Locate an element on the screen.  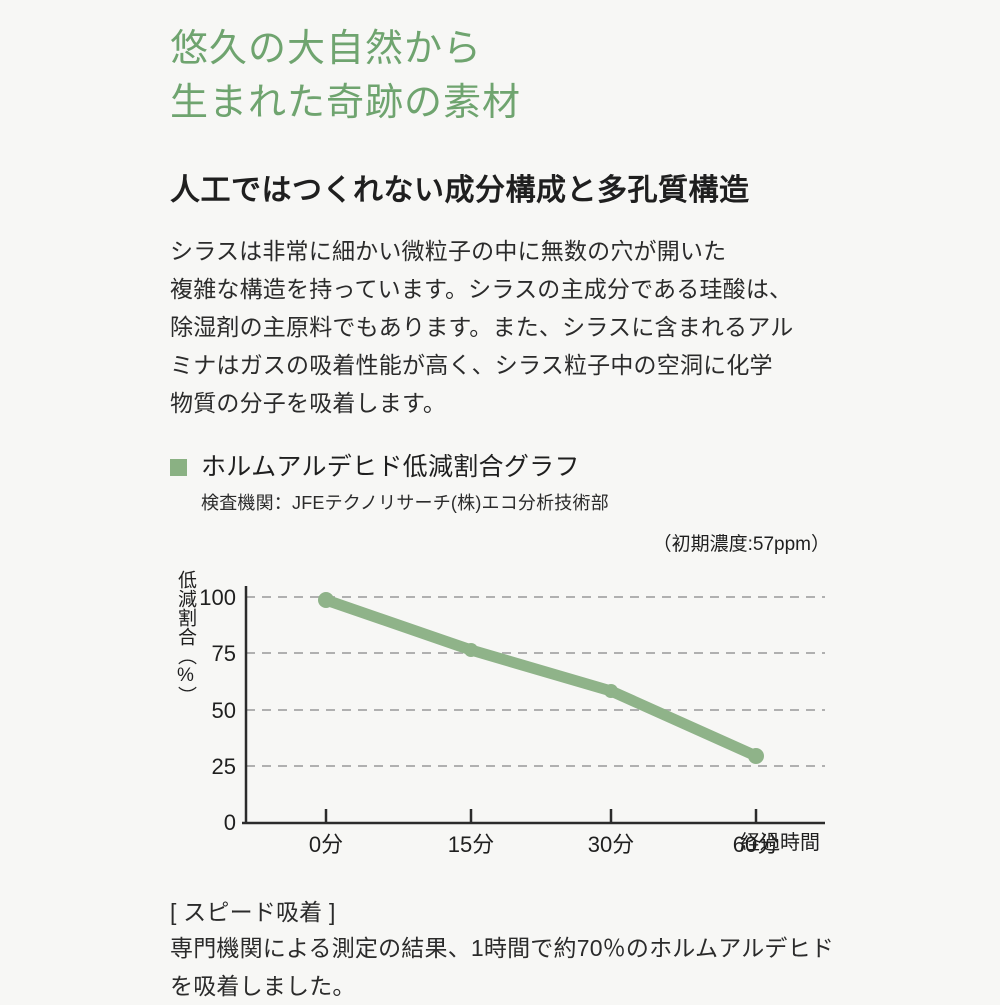
data-point-0min is located at coordinates (326, 600).